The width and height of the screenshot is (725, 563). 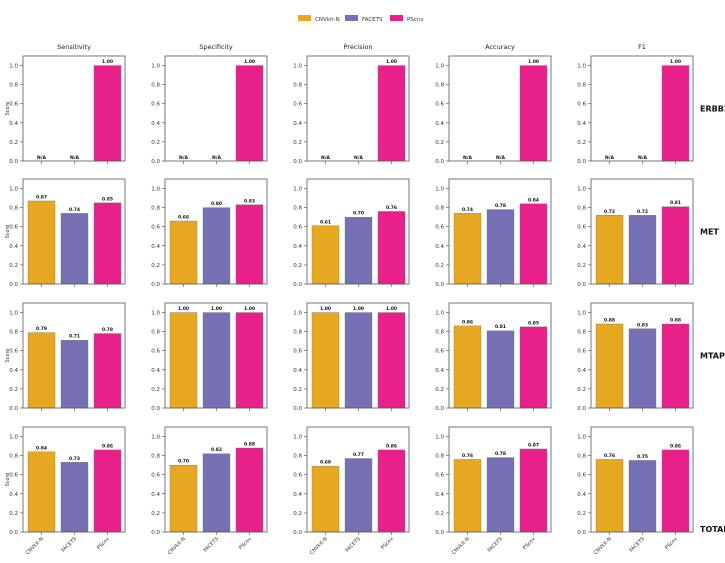 What do you see at coordinates (41, 197) in the screenshot?
I see `bar-value-label: 0.87` at bounding box center [41, 197].